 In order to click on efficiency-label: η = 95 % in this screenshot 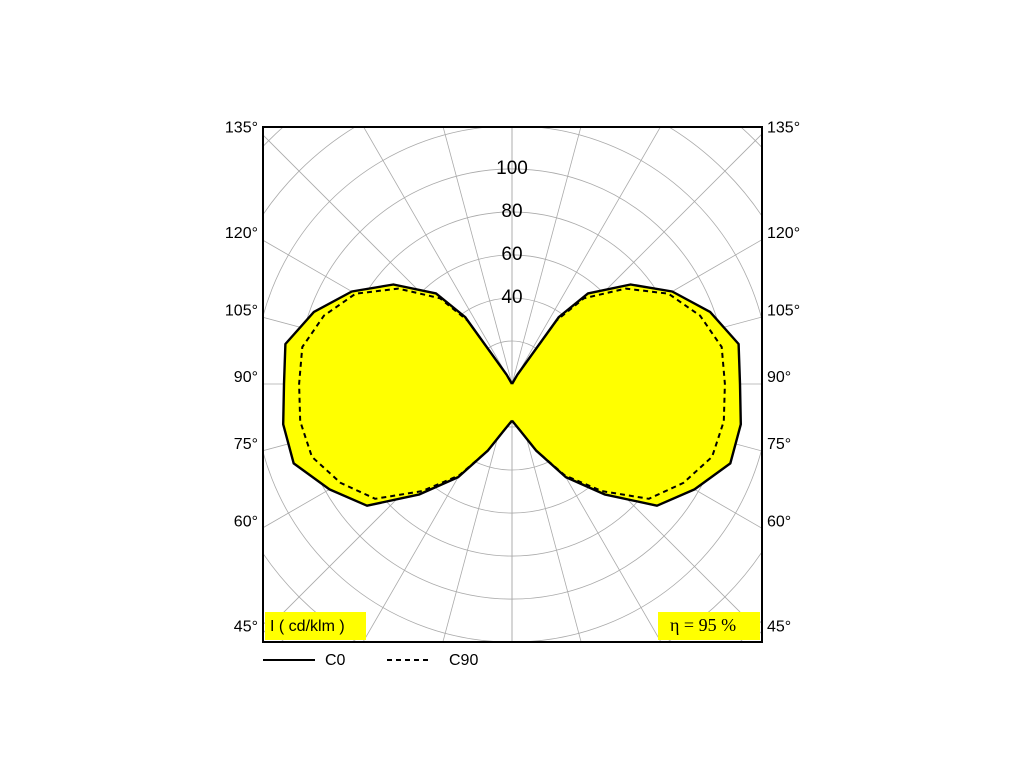, I will do `click(703, 625)`.